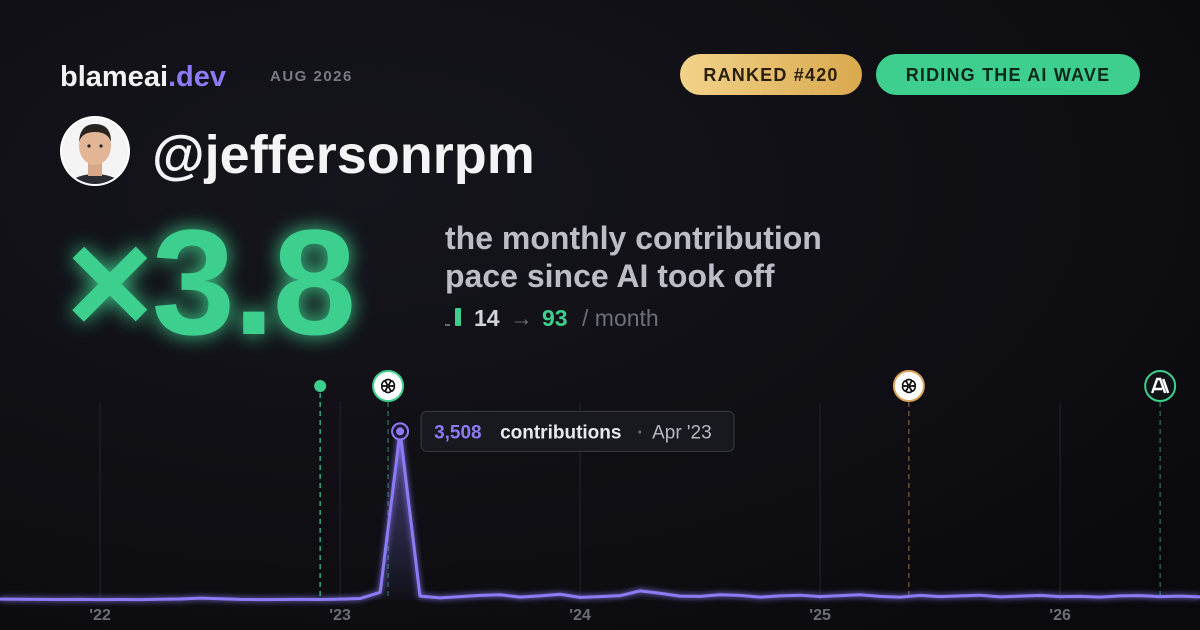 This screenshot has width=1200, height=630. I want to click on badge-rank-text: RANKED #420, so click(770, 75).